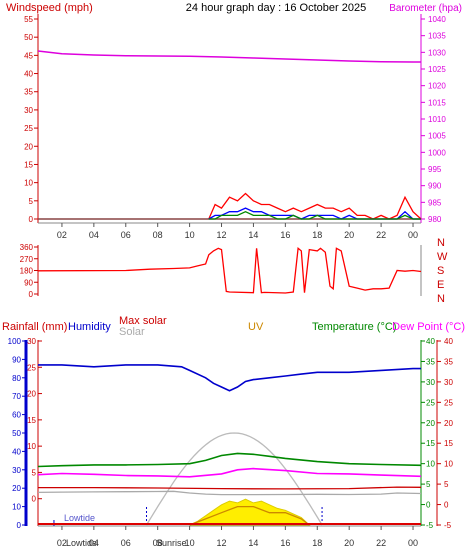 Image resolution: width=466 pixels, height=554 pixels. I want to click on barometer-tick-label: 1010, so click(437, 119).